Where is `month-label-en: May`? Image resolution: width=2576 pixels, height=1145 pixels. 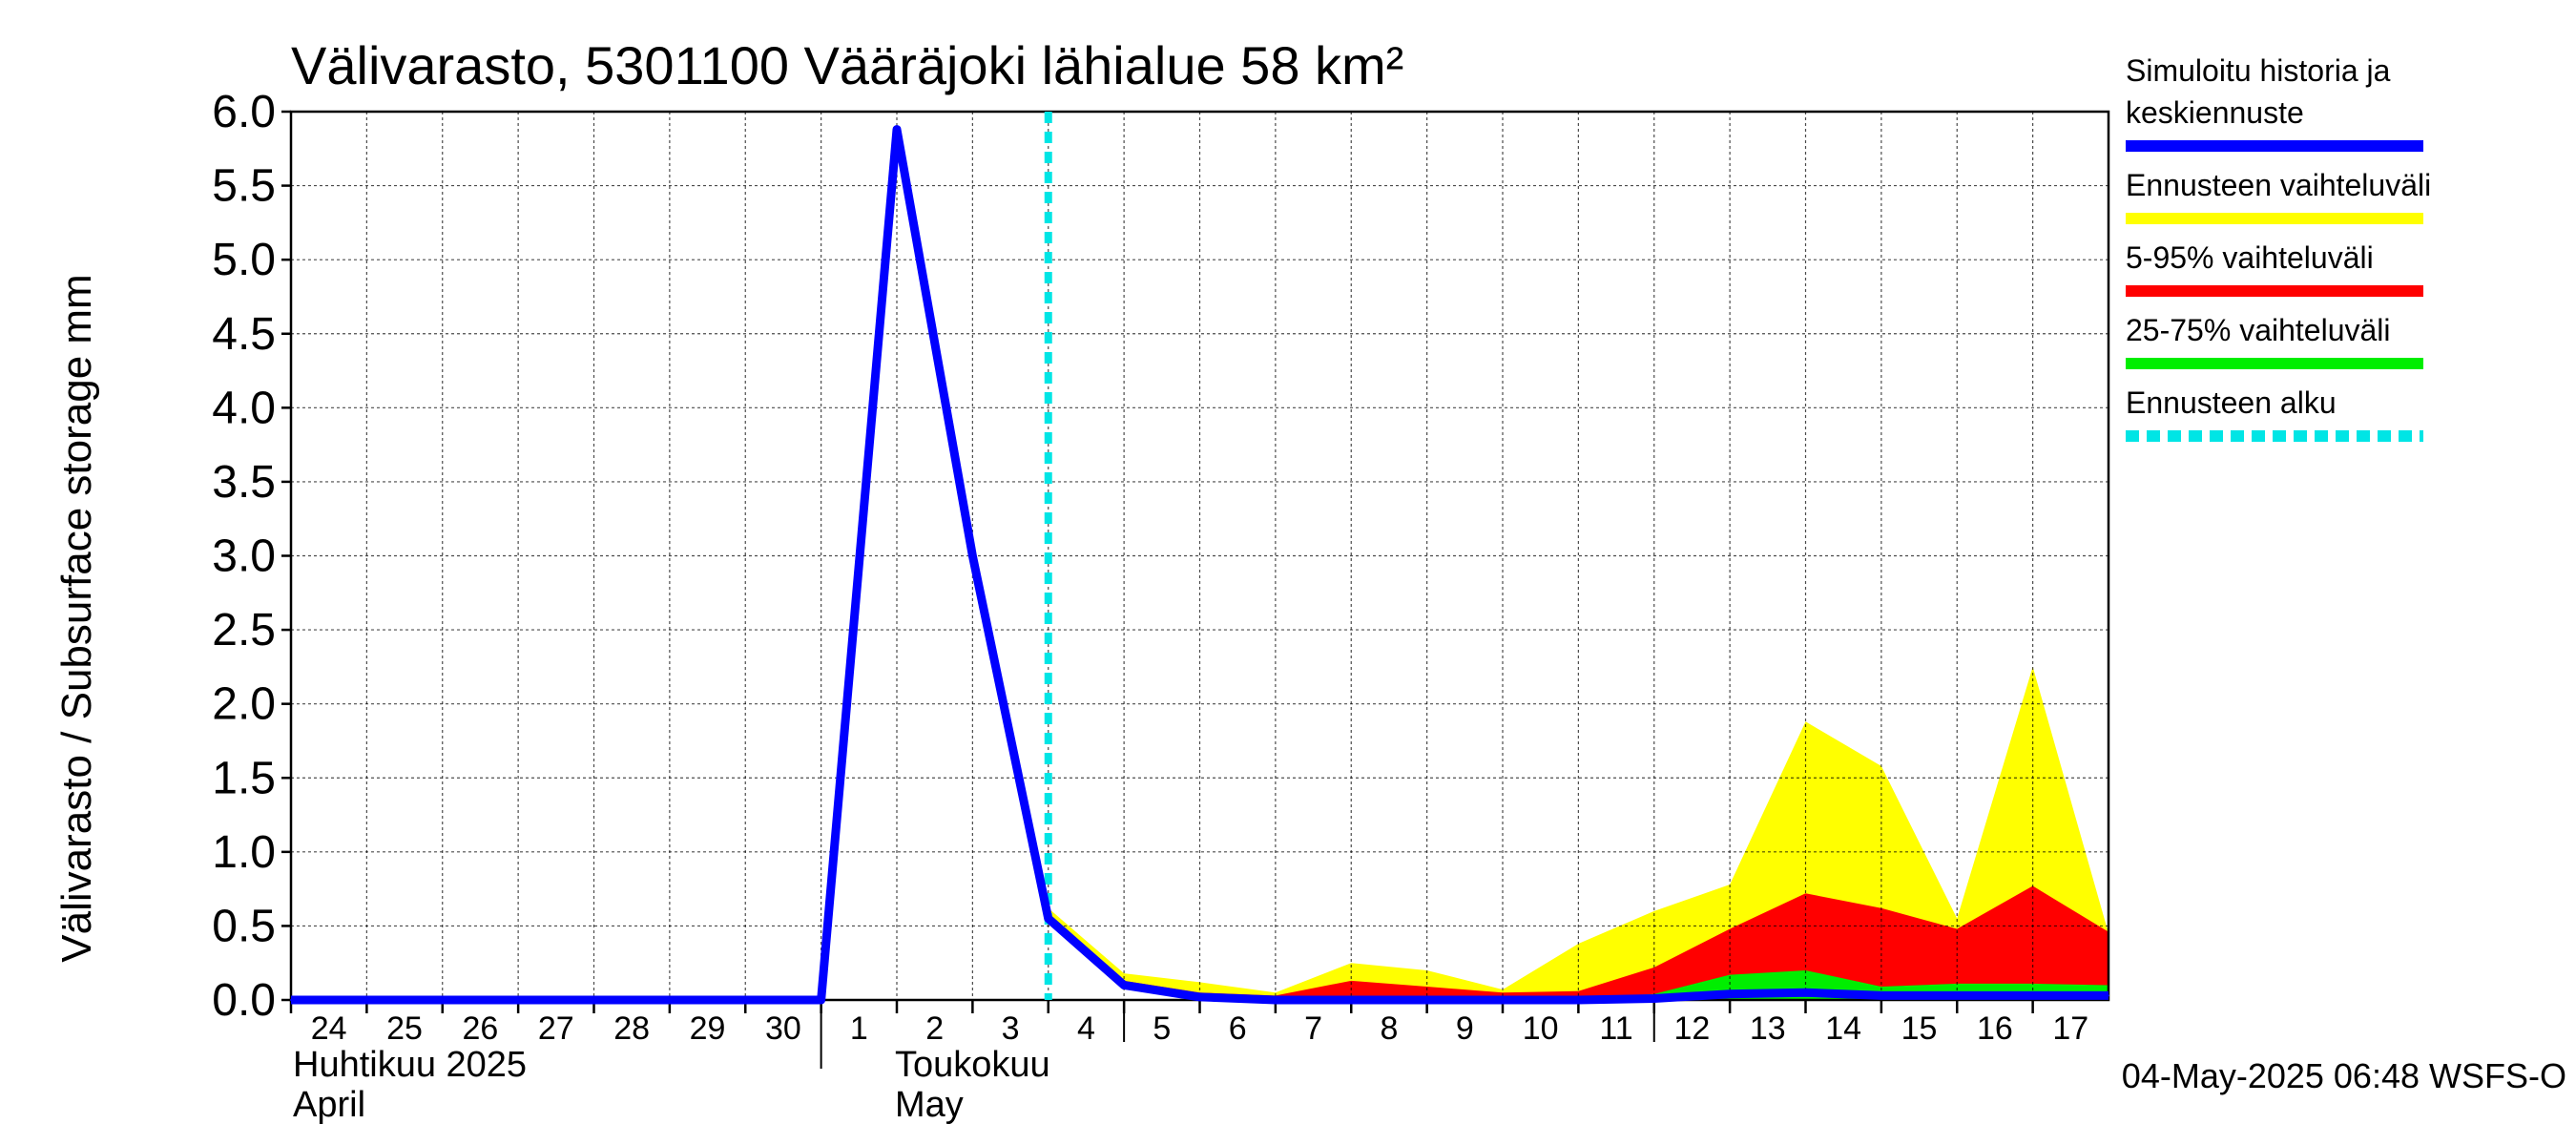
month-label-en: May is located at coordinates (929, 1105).